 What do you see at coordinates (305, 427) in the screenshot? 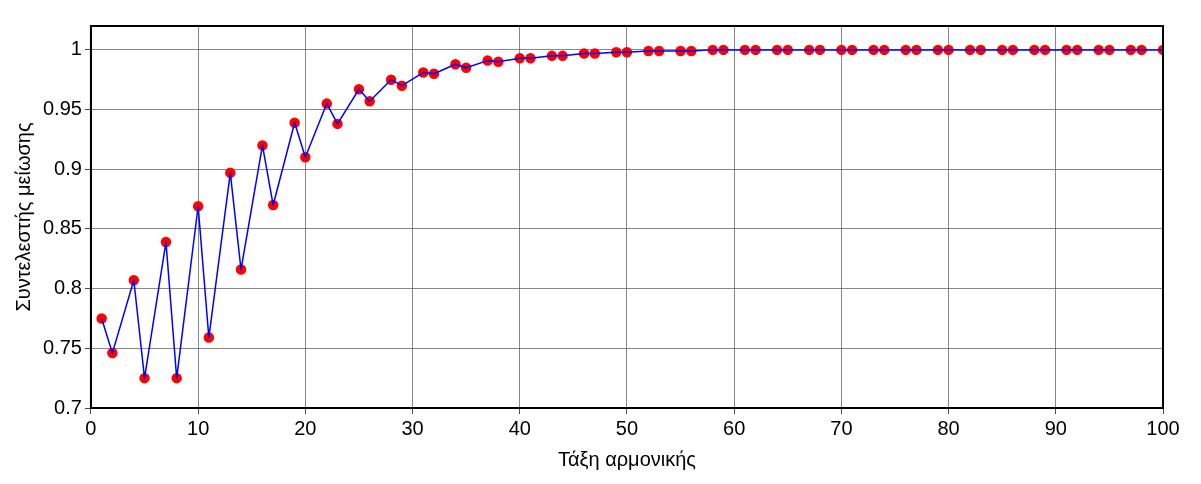
I see `x-tick-label: 20` at bounding box center [305, 427].